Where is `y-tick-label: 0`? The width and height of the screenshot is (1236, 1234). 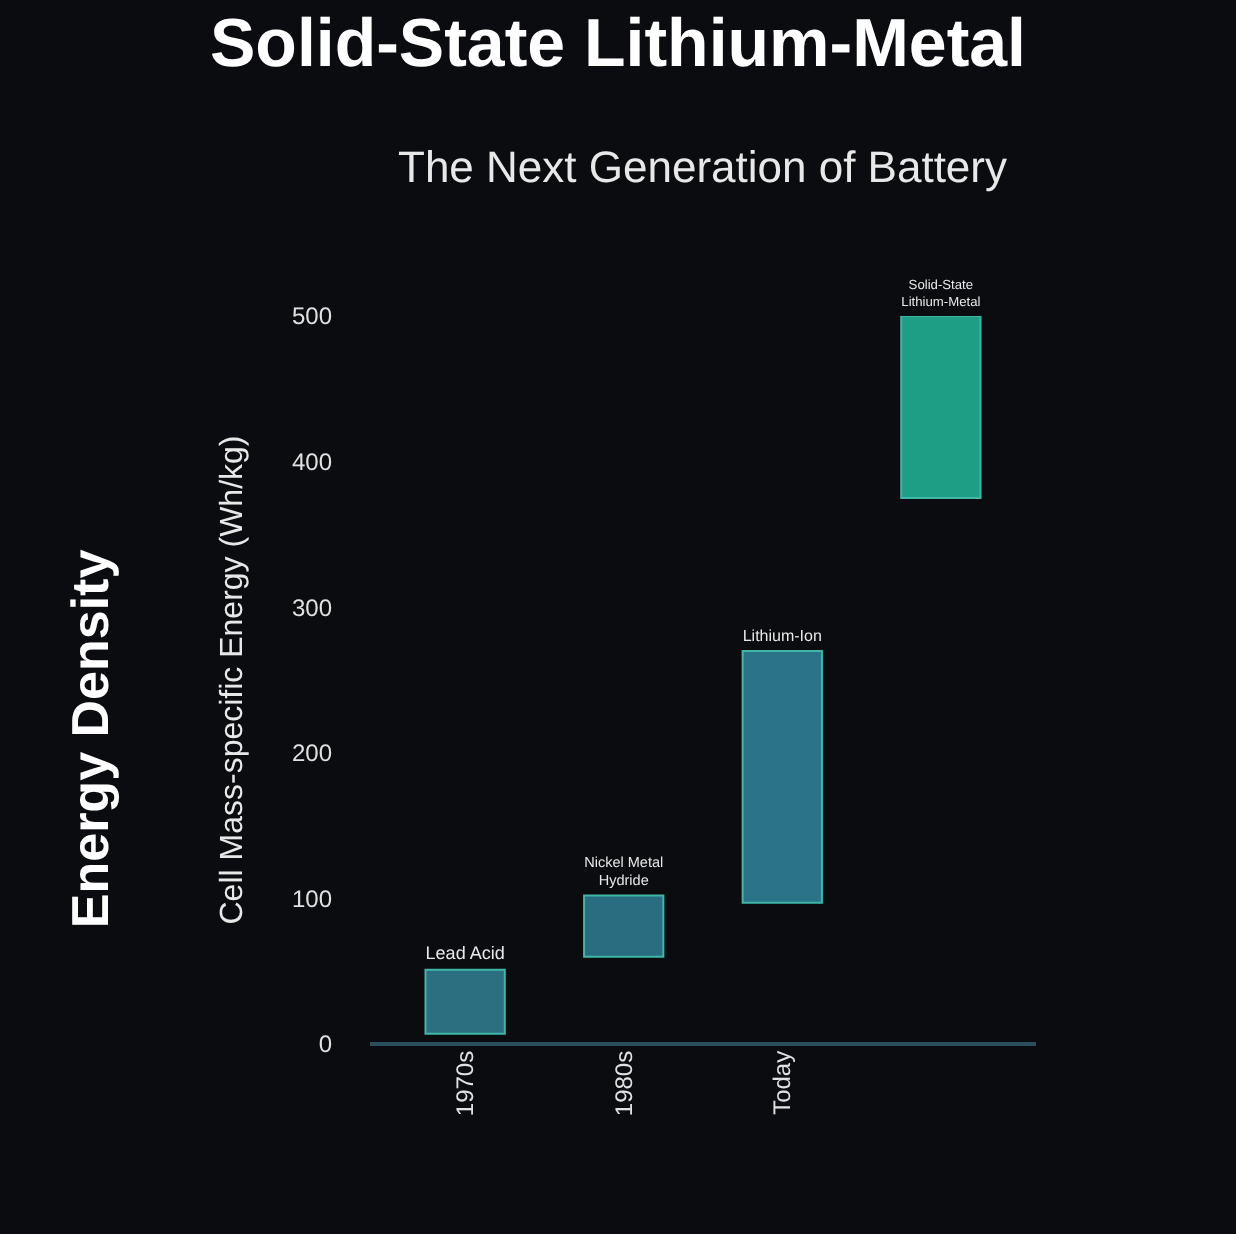
y-tick-label: 0 is located at coordinates (325, 1044).